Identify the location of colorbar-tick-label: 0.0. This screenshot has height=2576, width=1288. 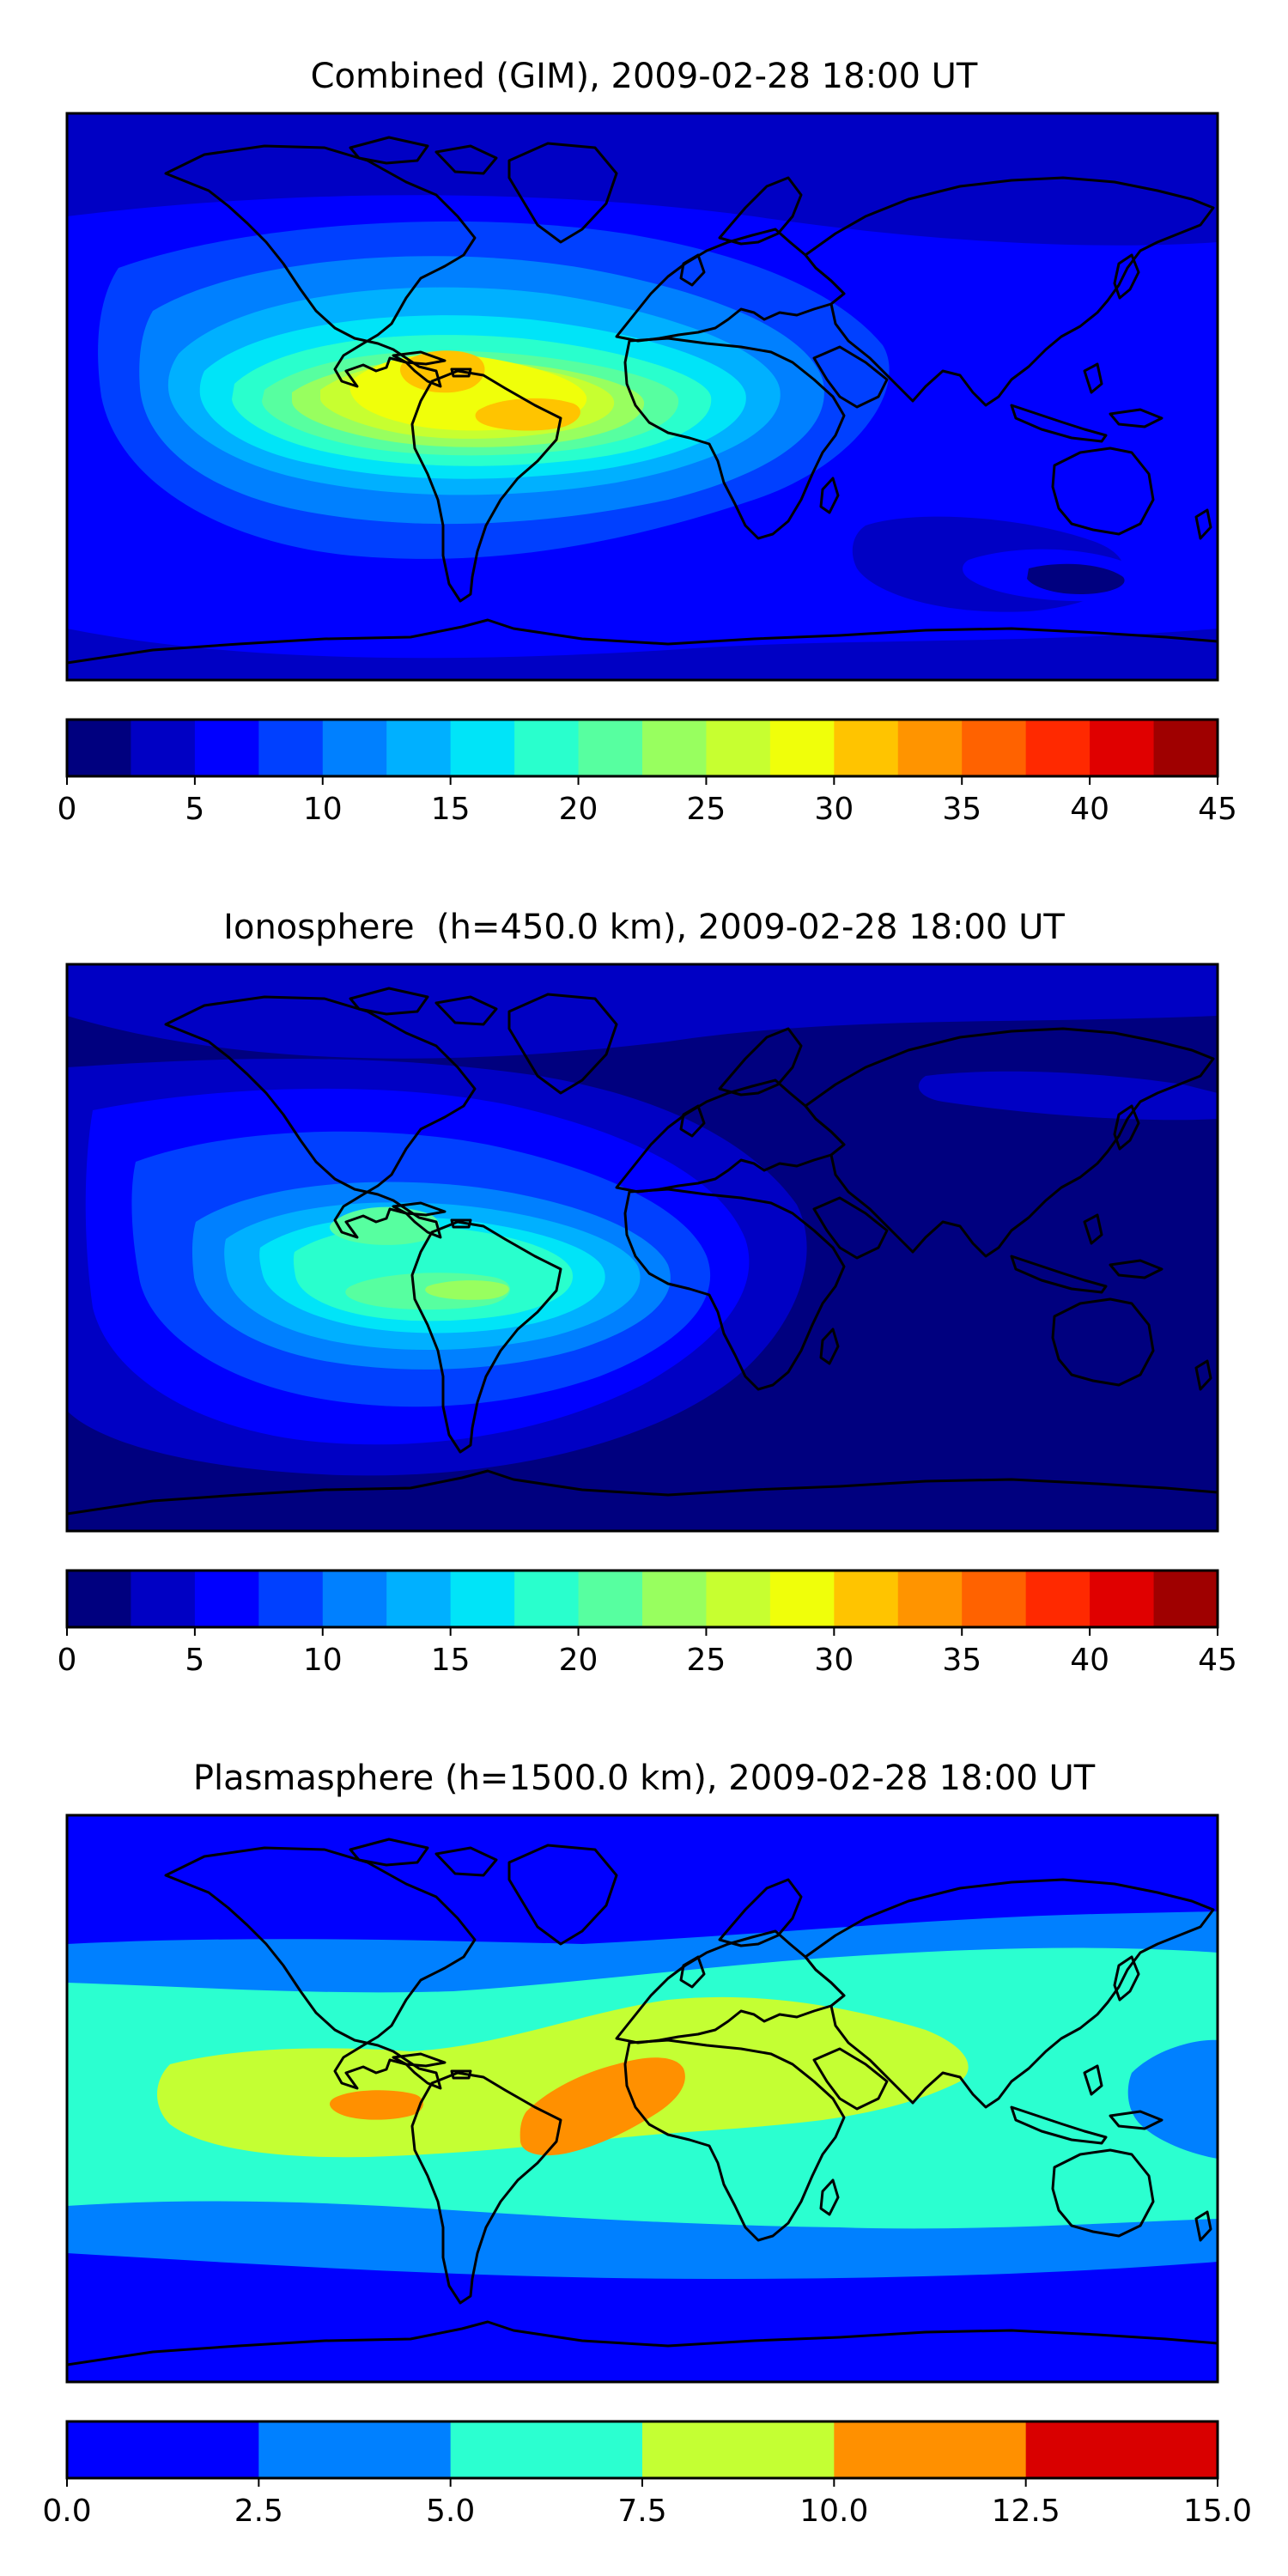
(66, 2511).